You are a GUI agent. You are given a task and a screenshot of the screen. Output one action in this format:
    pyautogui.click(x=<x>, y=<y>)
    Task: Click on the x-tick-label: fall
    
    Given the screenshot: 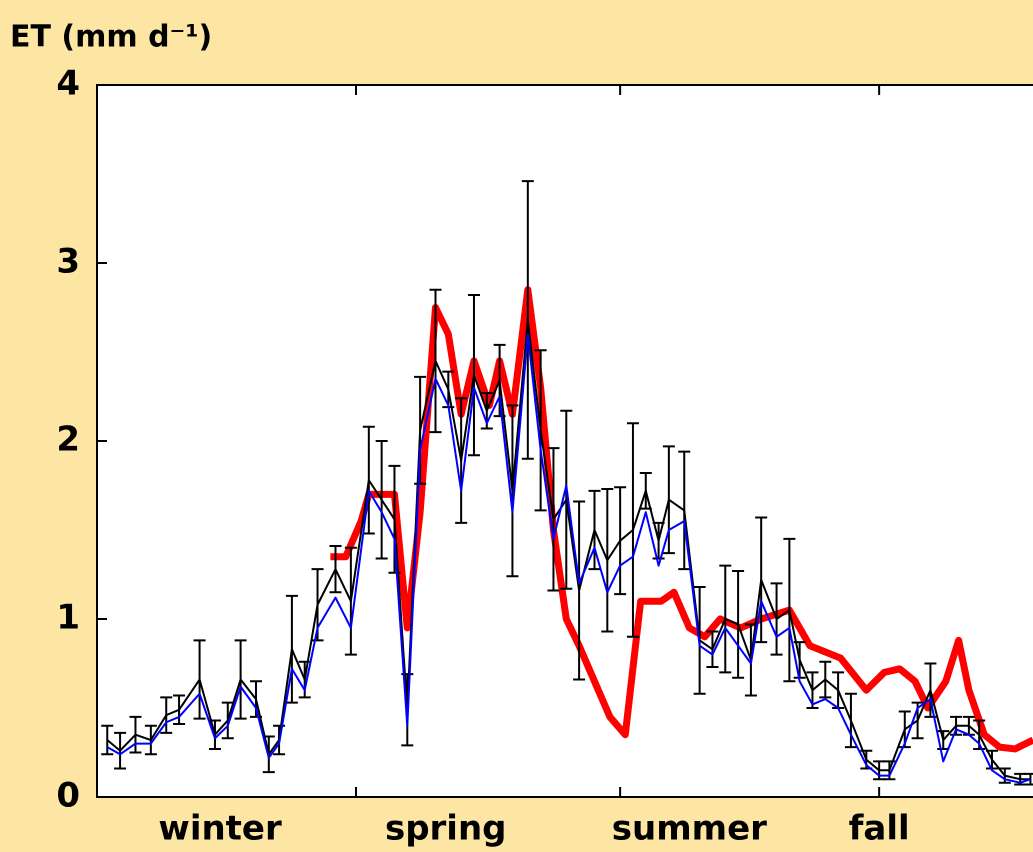 What is the action you would take?
    pyautogui.click(x=879, y=829)
    